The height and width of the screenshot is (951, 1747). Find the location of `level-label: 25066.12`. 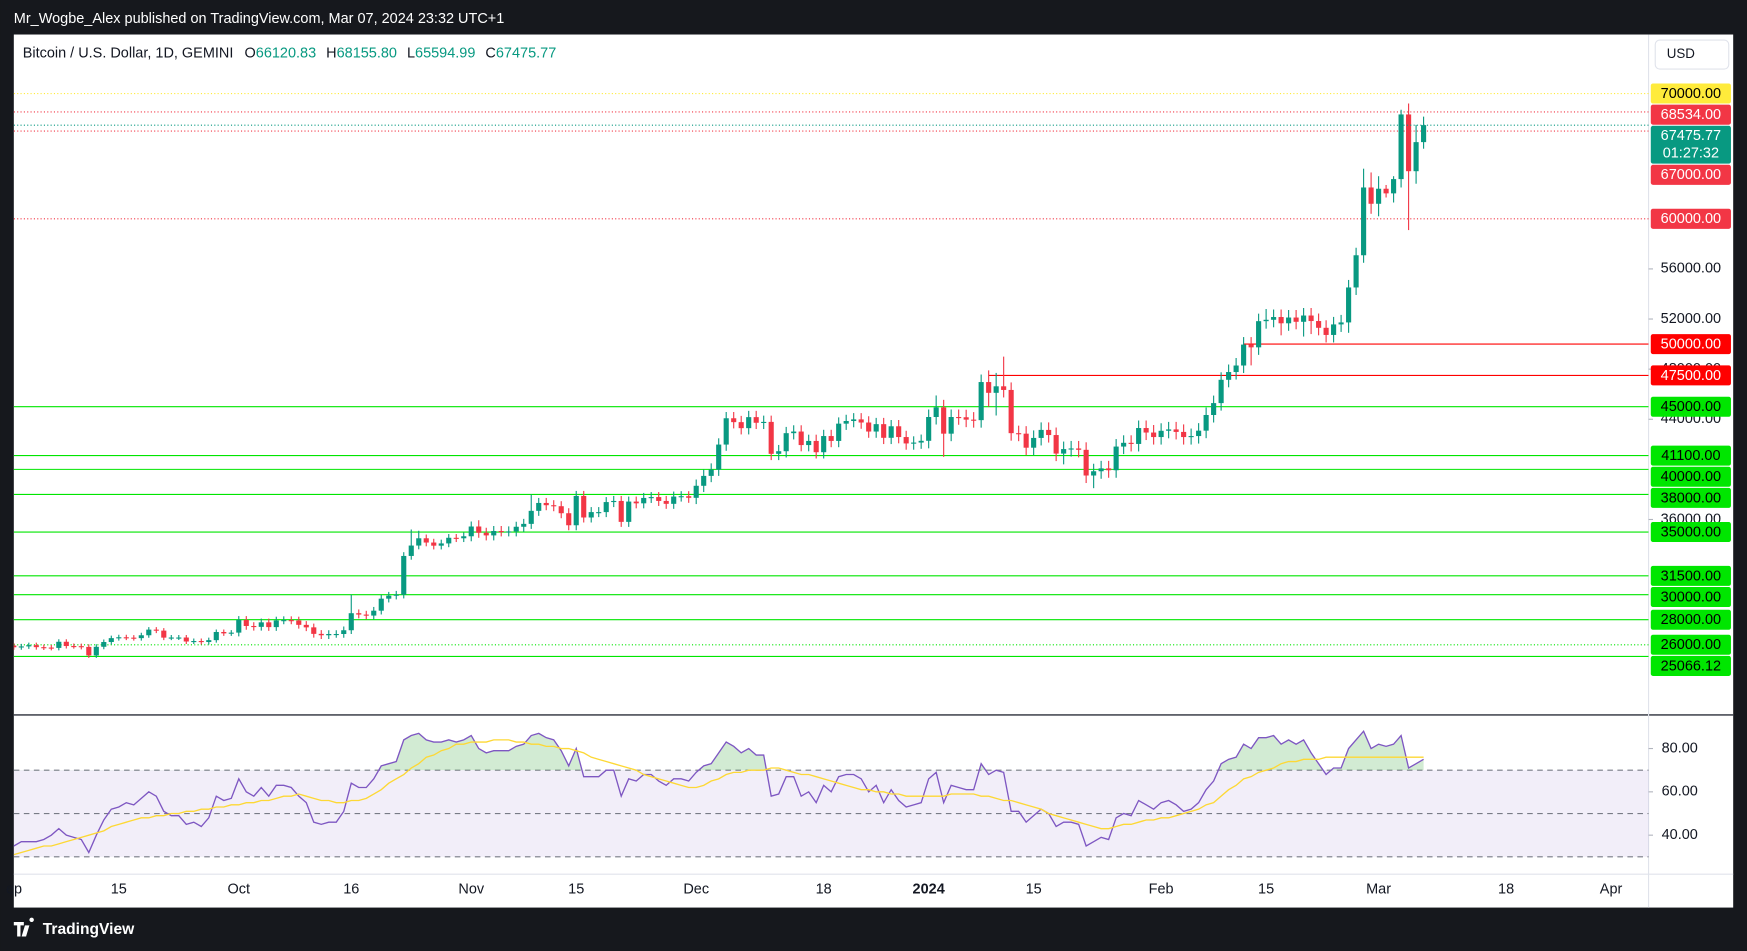

level-label: 25066.12 is located at coordinates (1691, 666).